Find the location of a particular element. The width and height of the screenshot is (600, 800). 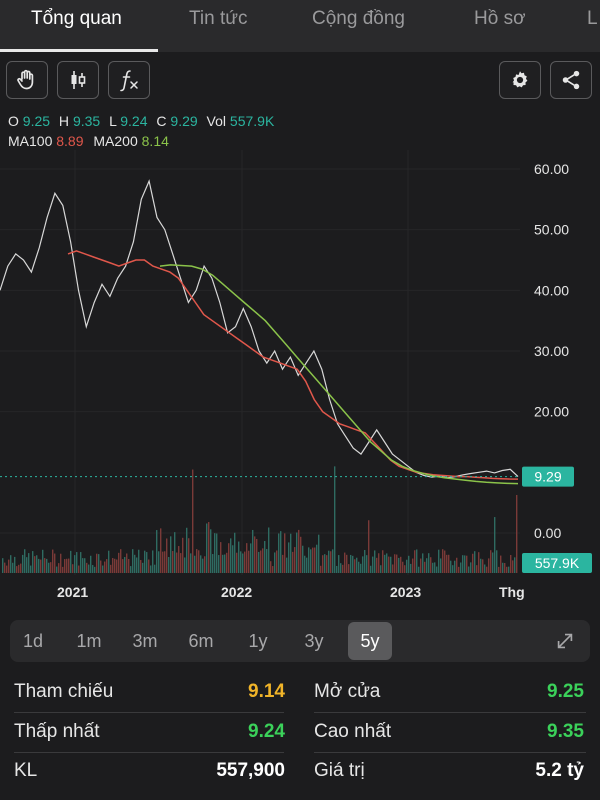

indicators-button is located at coordinates (129, 80).